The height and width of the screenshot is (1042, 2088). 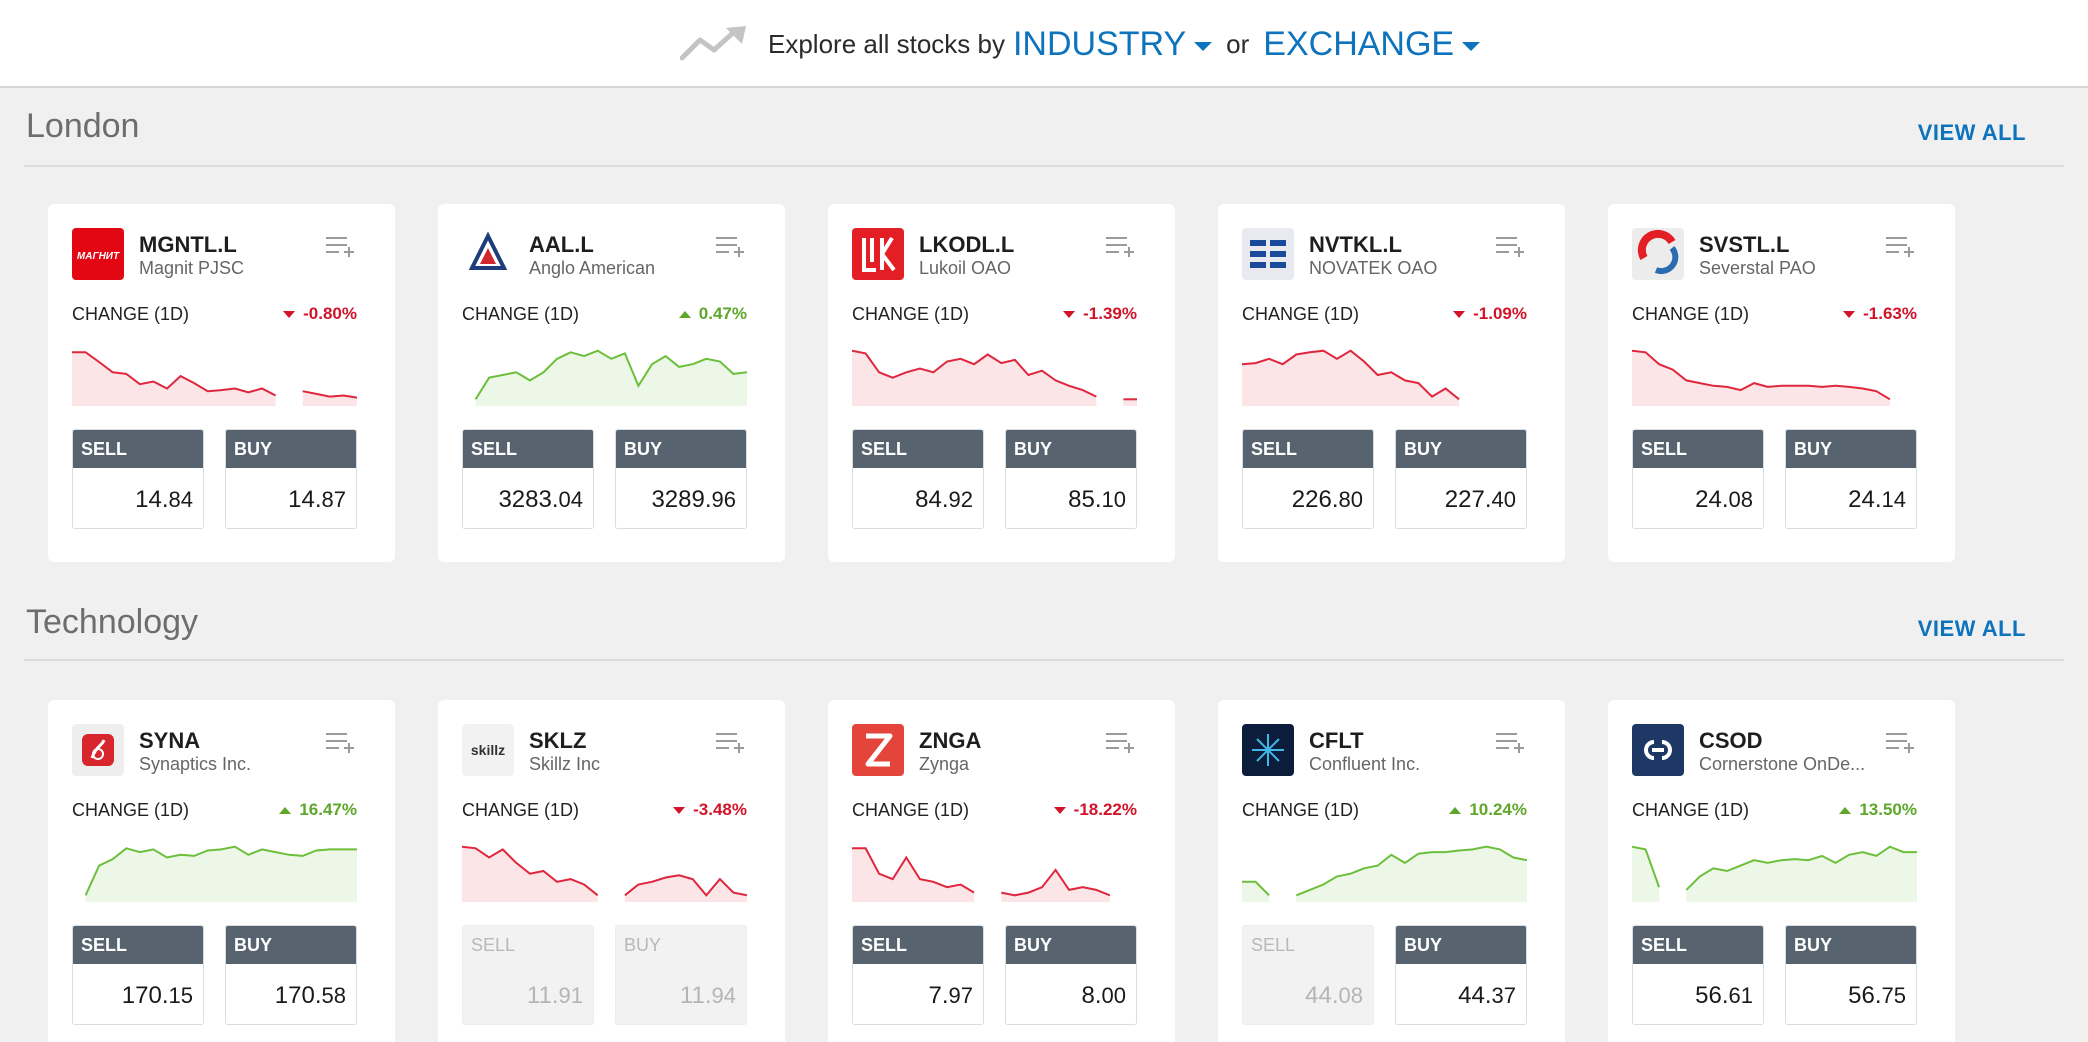 What do you see at coordinates (1308, 498) in the screenshot?
I see `sell-price: 226.80` at bounding box center [1308, 498].